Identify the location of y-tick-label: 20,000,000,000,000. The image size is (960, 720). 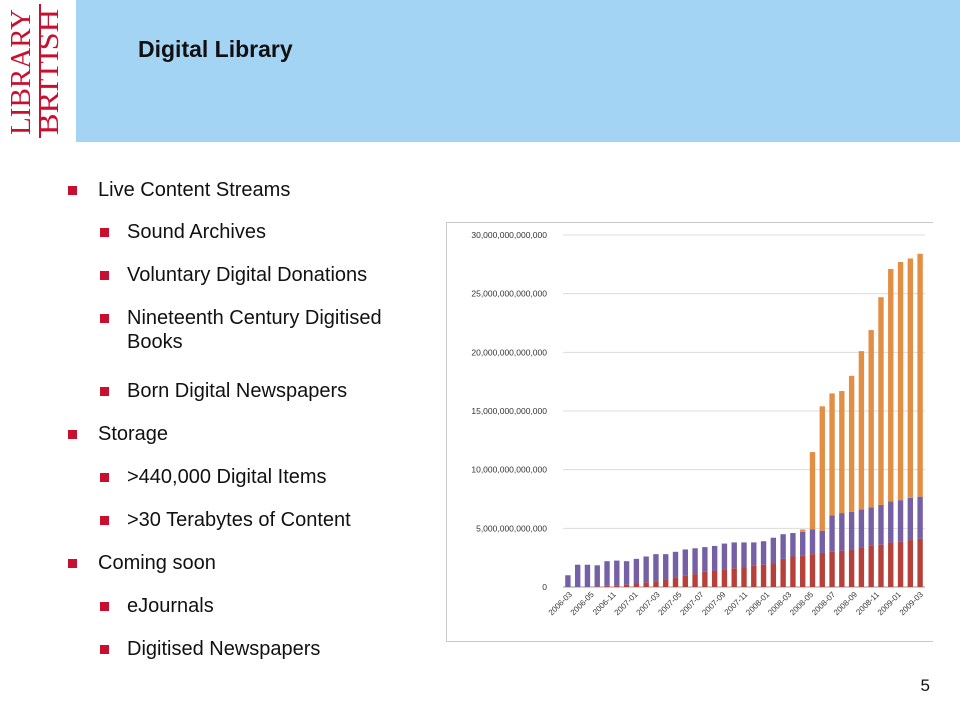
(509, 352).